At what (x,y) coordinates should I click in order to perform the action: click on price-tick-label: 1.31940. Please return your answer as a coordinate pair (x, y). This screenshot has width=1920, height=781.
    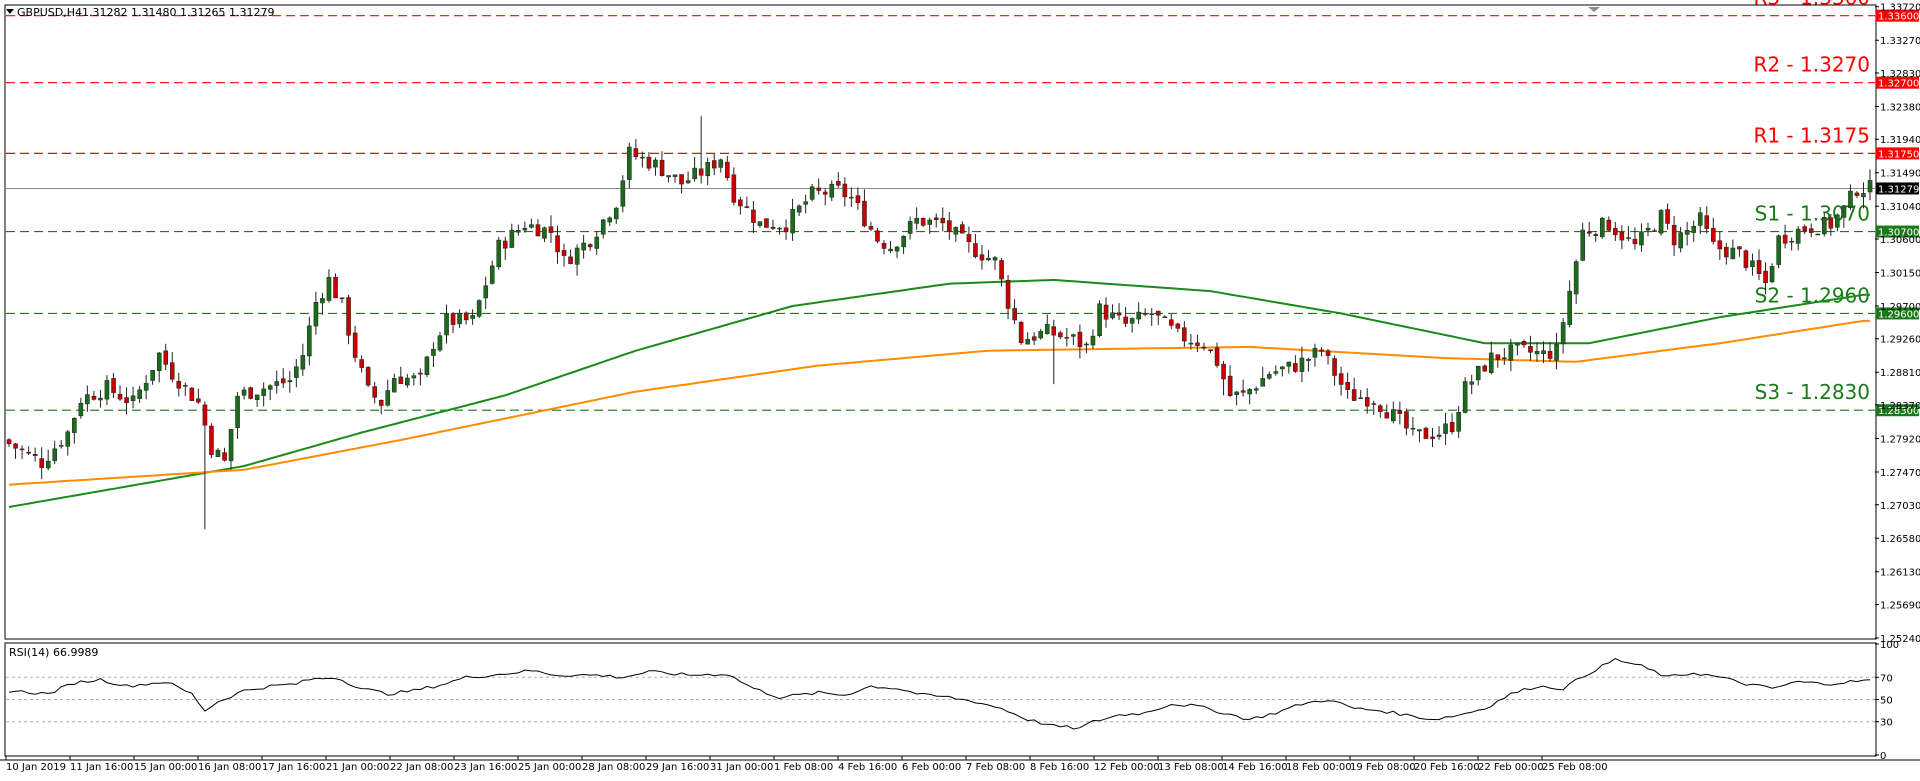
    Looking at the image, I should click on (1900, 140).